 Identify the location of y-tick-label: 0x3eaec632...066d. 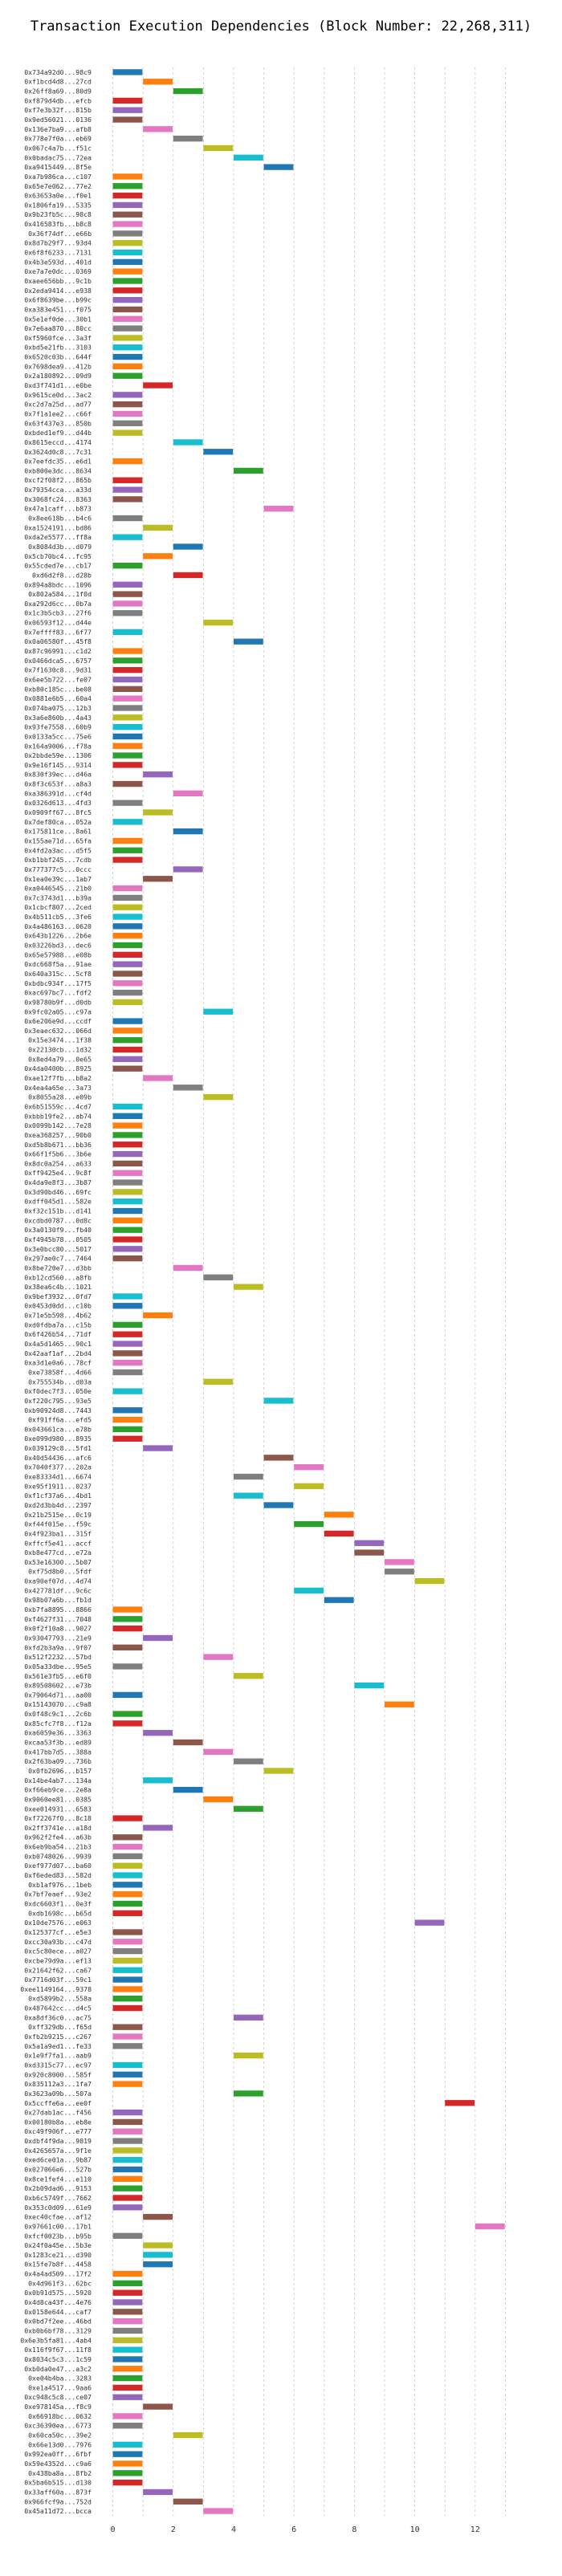
(58, 1031).